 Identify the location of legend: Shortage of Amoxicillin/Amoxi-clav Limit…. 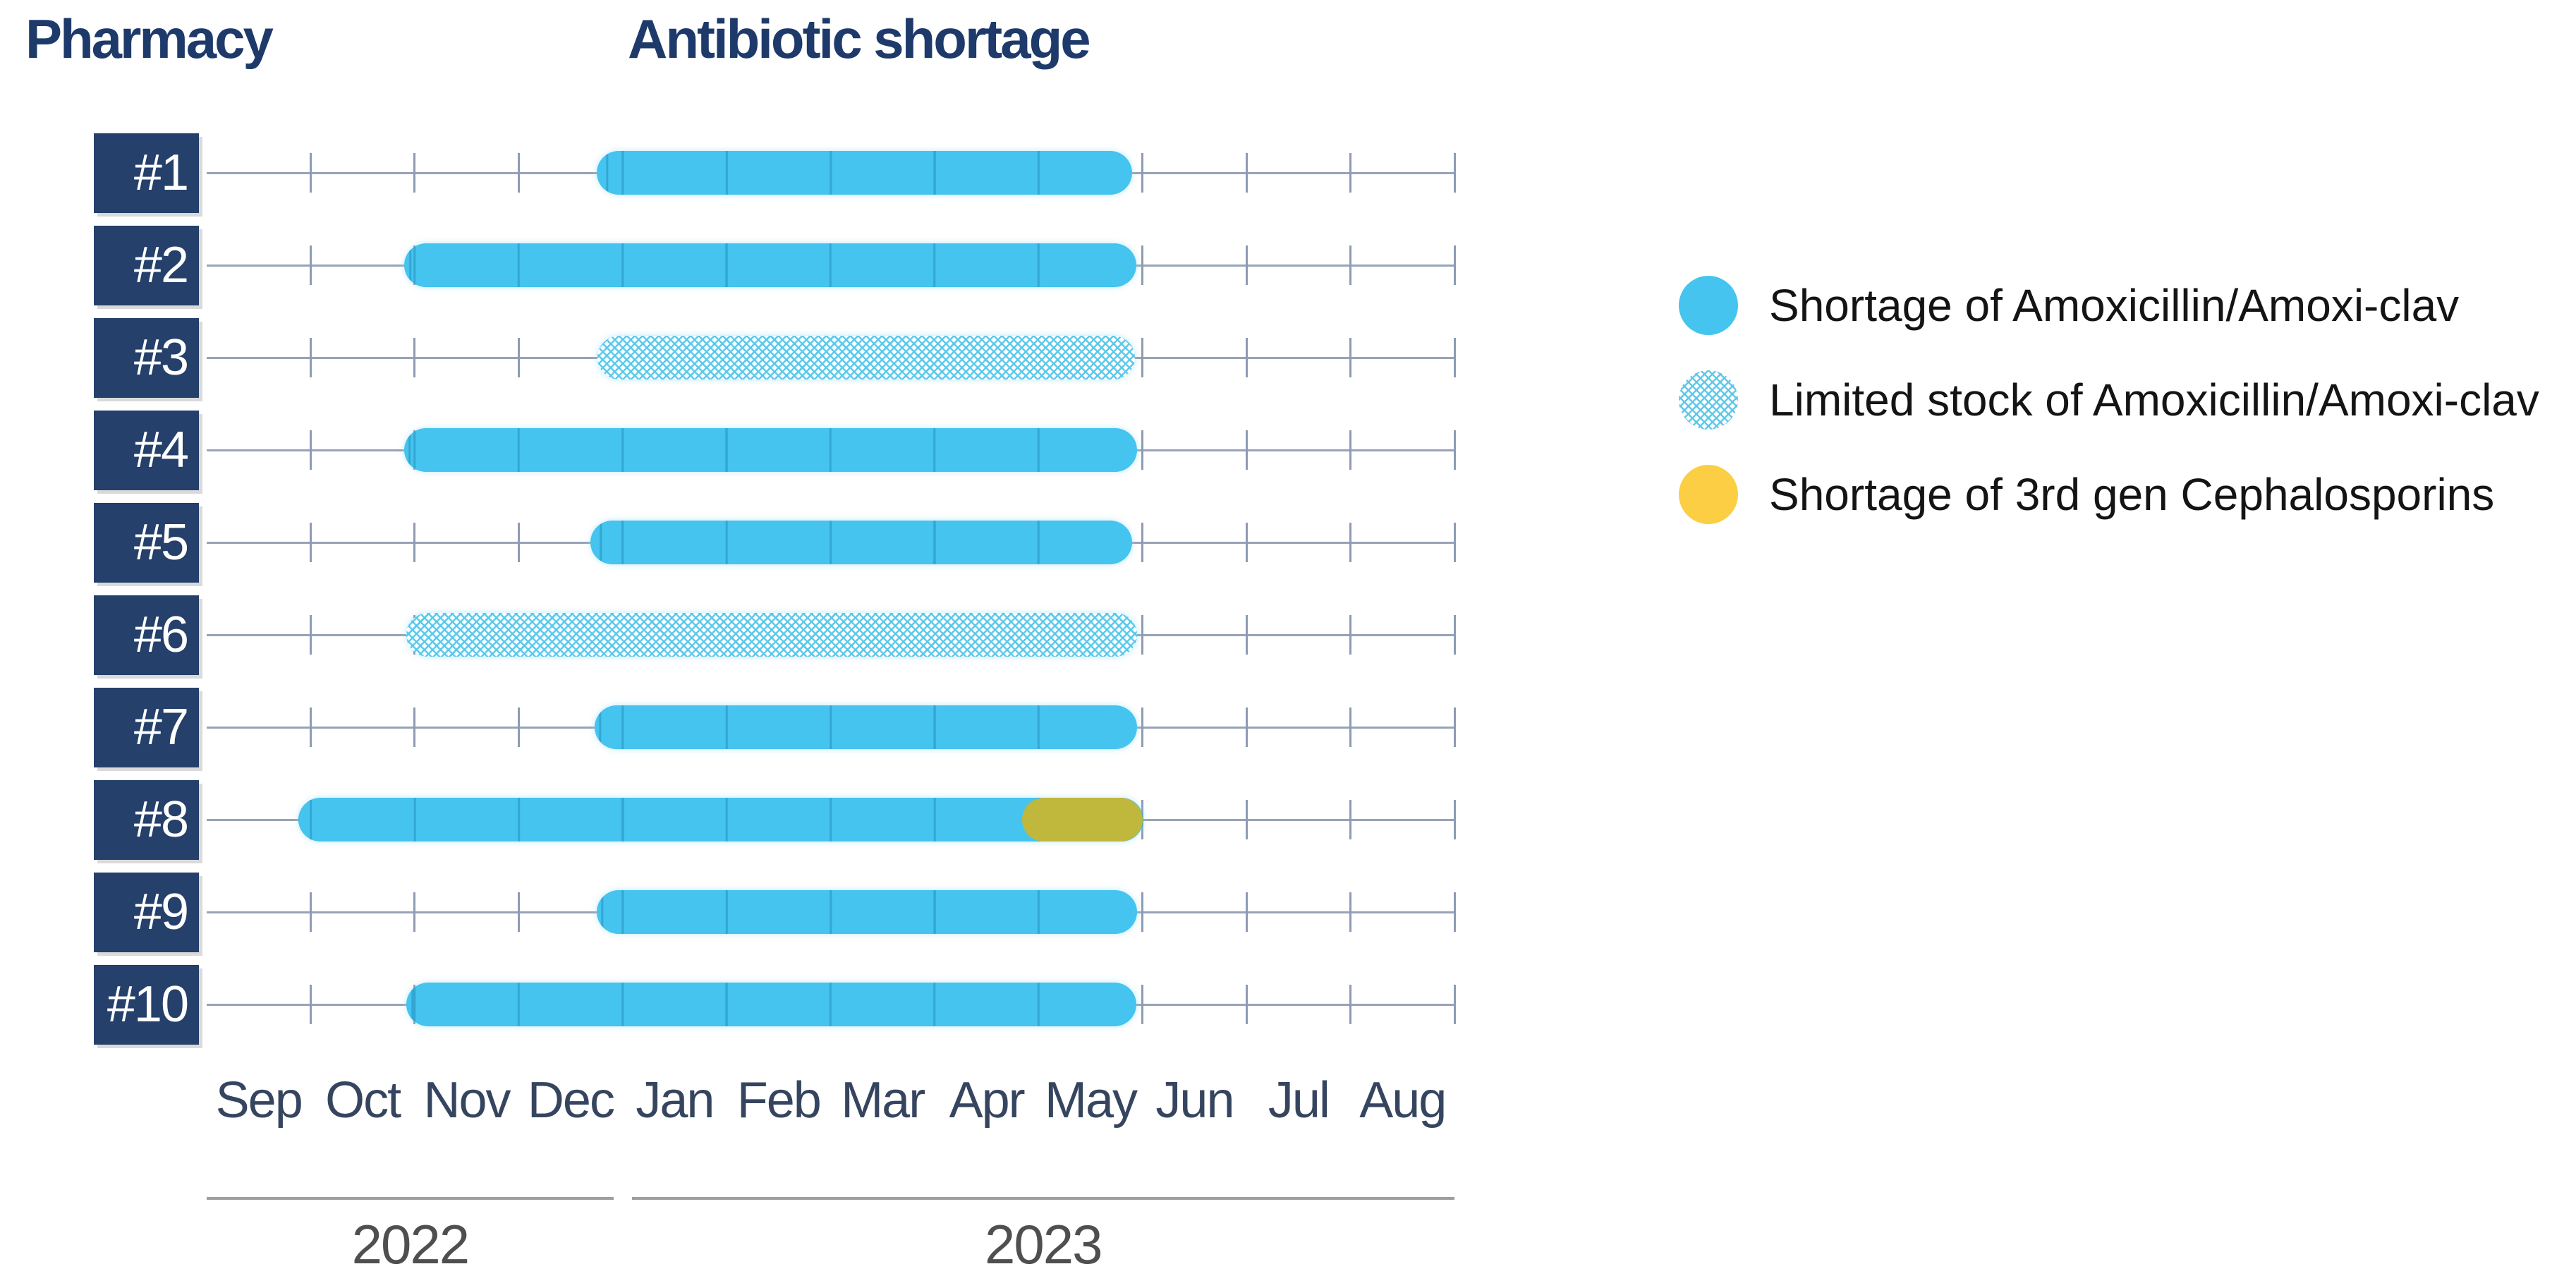
(2109, 417).